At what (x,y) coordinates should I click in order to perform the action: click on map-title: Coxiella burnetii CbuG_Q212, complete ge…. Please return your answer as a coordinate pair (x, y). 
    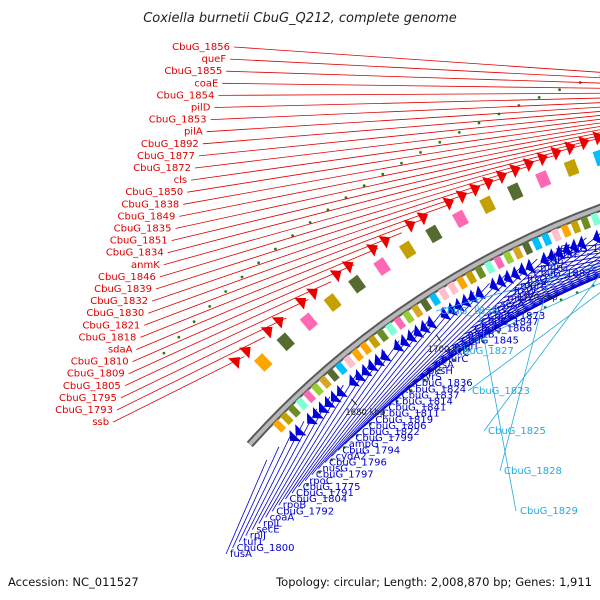
    Looking at the image, I should click on (300, 18).